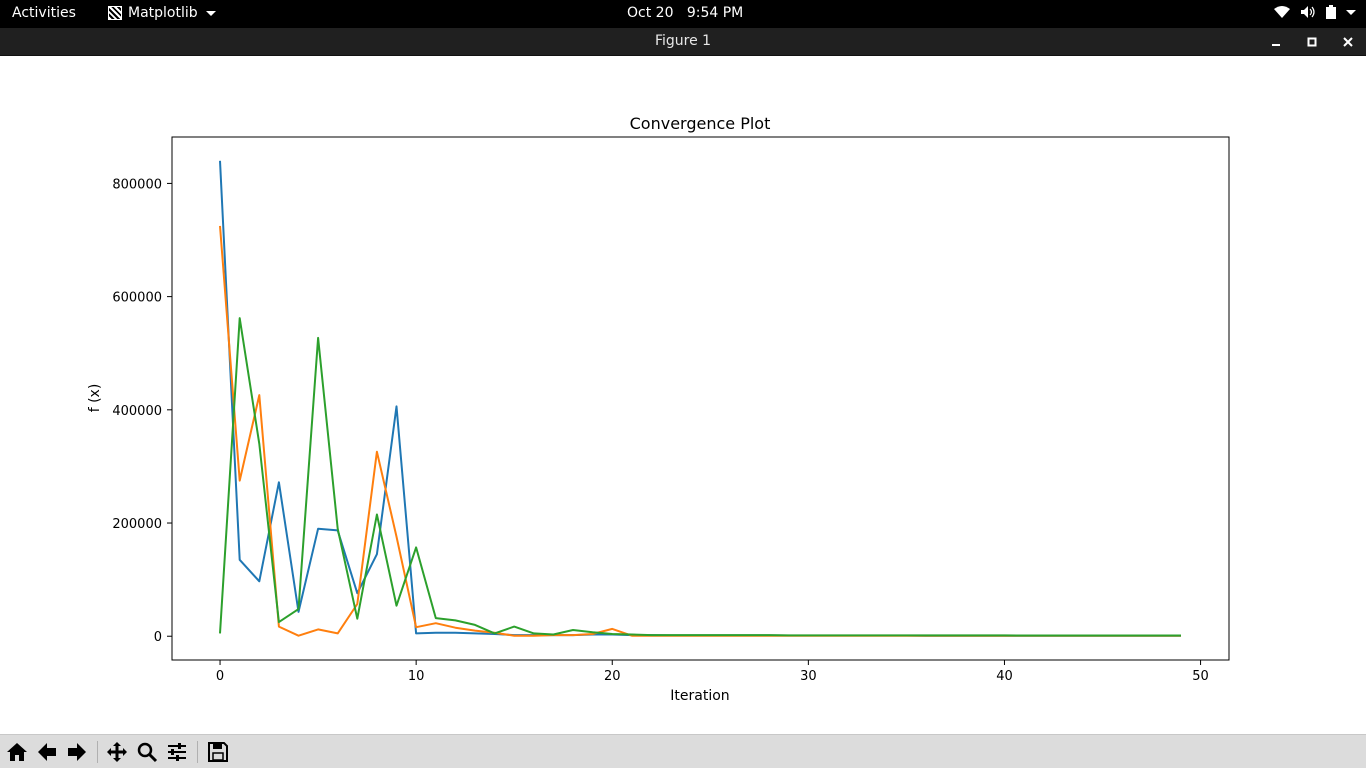  I want to click on x-axis-label: Iteration, so click(699, 696).